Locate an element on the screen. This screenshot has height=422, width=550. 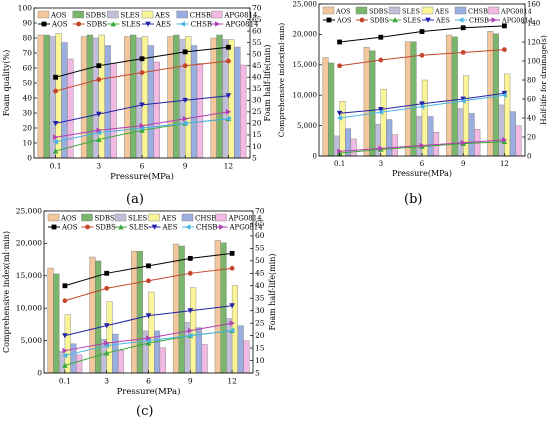
b-ytick-label-5: 25,000 is located at coordinates (305, 4).